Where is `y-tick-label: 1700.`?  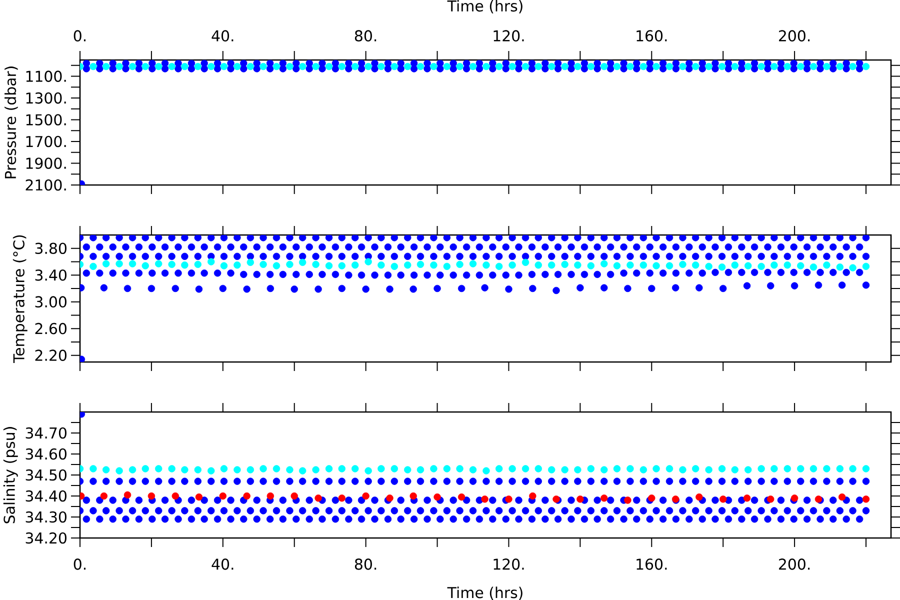 y-tick-label: 1700. is located at coordinates (46, 142).